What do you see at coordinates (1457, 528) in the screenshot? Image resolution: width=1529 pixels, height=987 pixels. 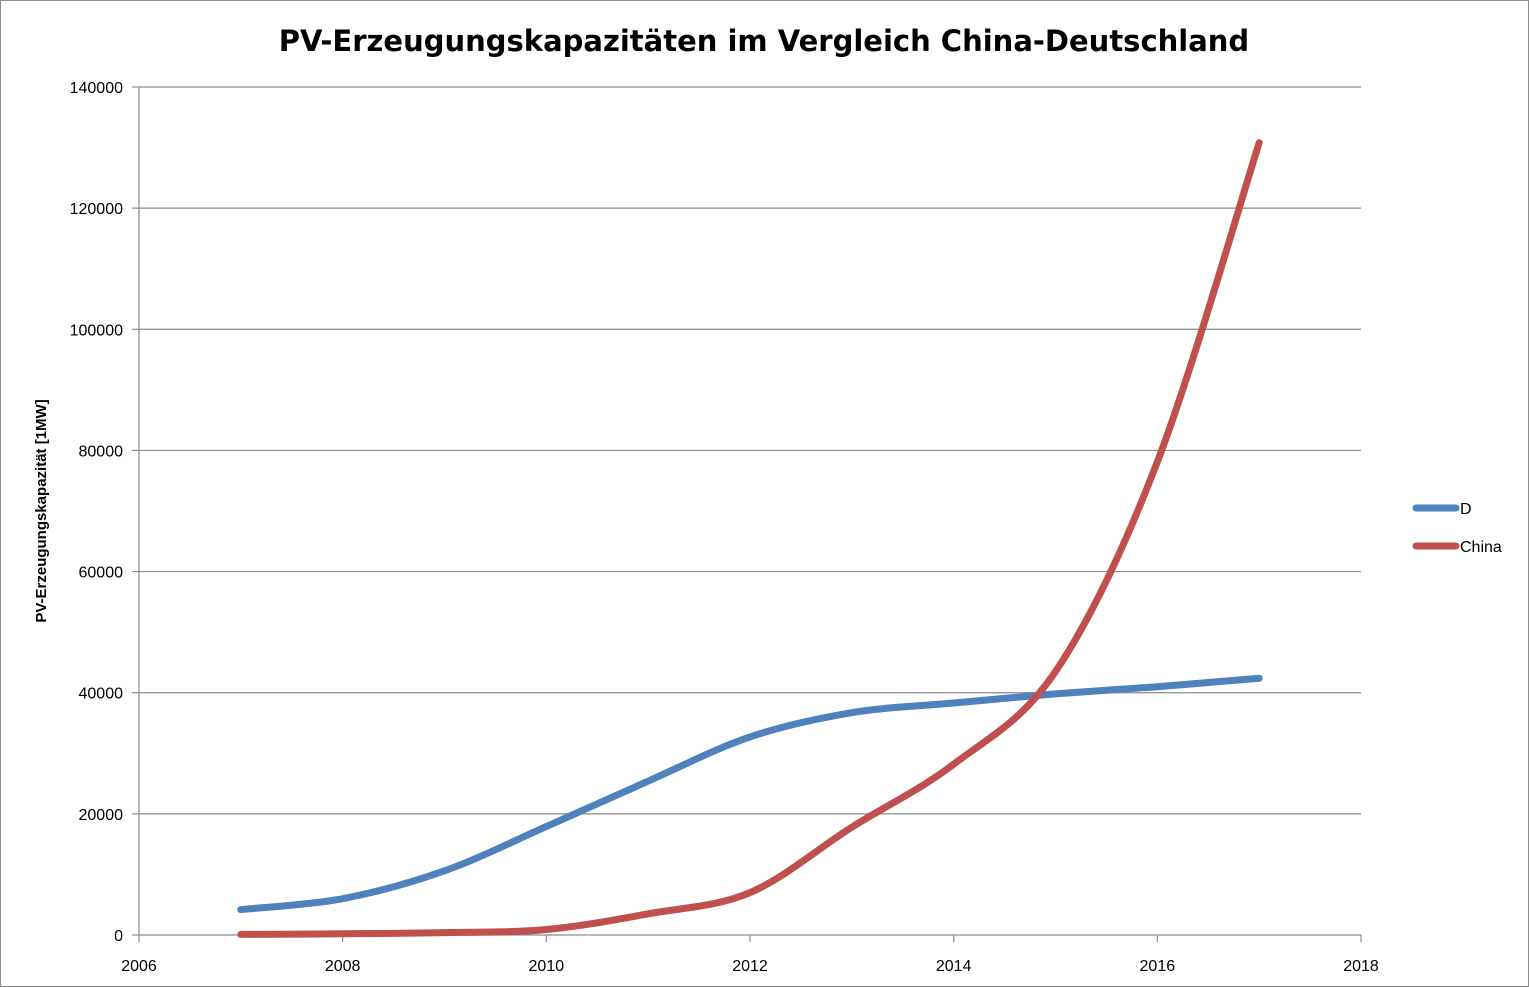 I see `legend: D China` at bounding box center [1457, 528].